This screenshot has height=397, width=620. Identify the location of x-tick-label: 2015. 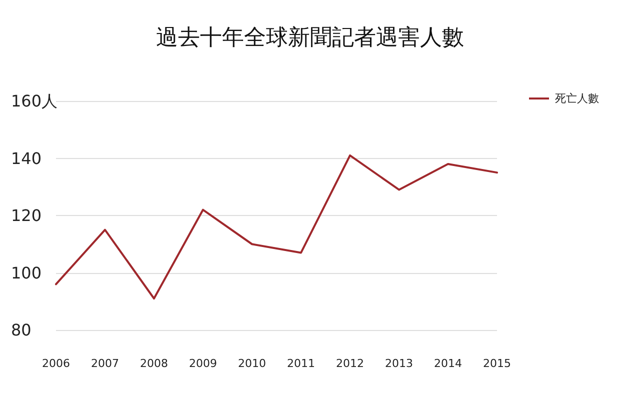
(497, 363).